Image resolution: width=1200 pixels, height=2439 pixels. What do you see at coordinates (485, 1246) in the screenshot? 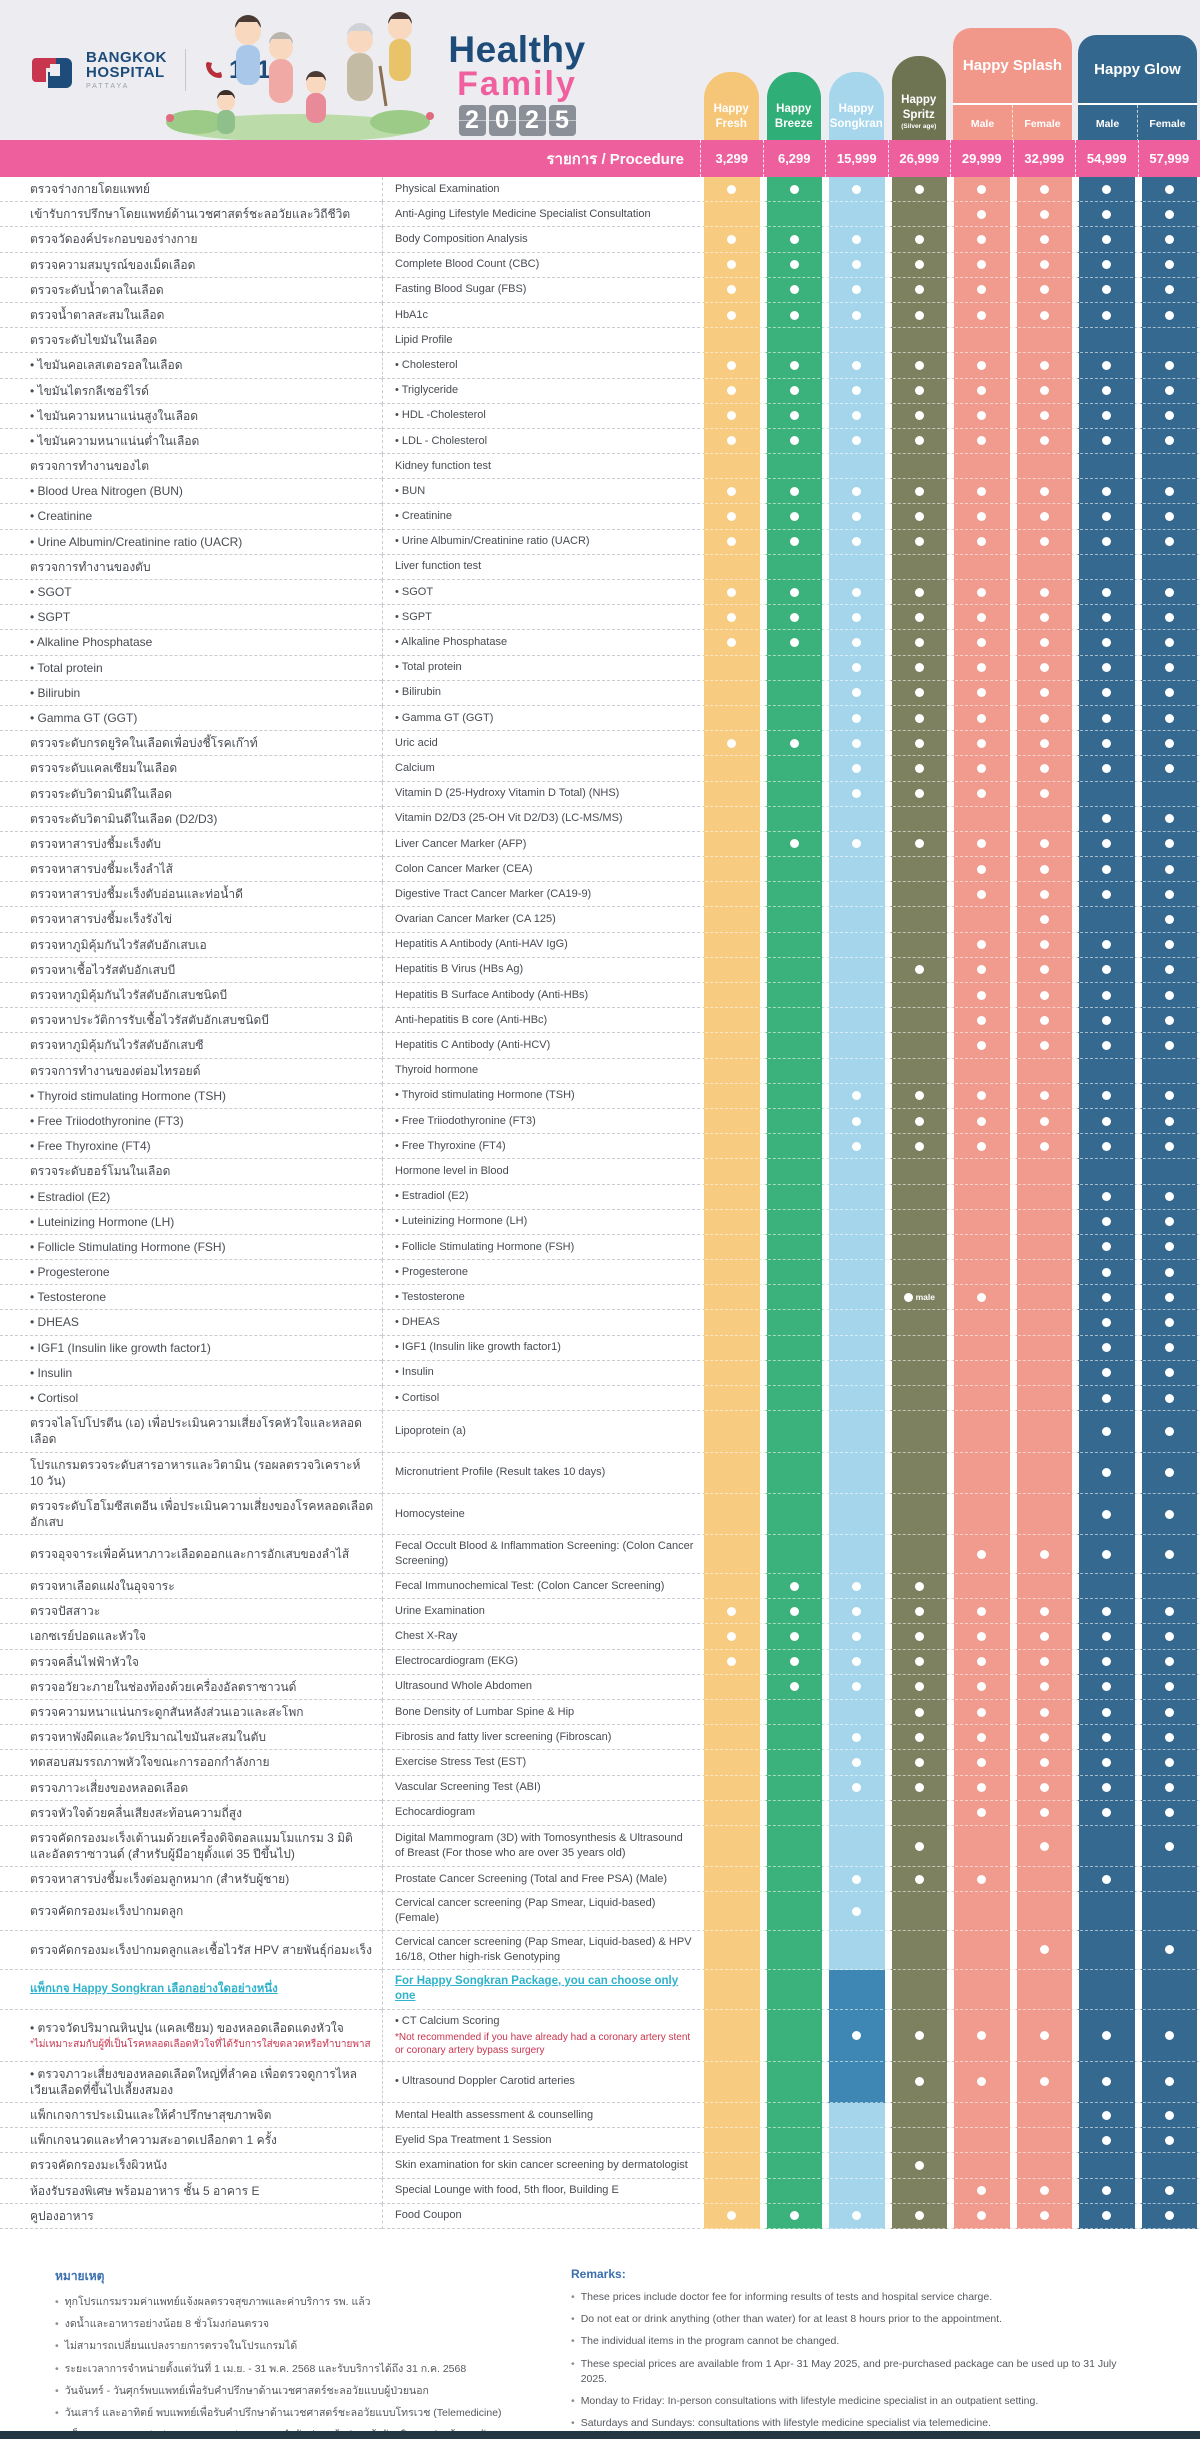
I see `procedure-en-text: • Follicle Stimulating Hormone (FSH)` at bounding box center [485, 1246].